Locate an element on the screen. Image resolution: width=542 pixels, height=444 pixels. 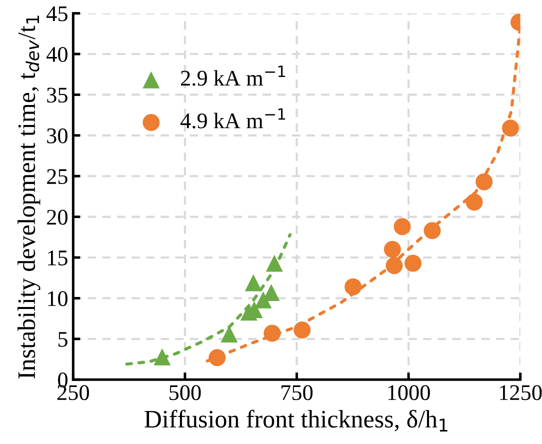
line-series is located at coordinates (208, 299).